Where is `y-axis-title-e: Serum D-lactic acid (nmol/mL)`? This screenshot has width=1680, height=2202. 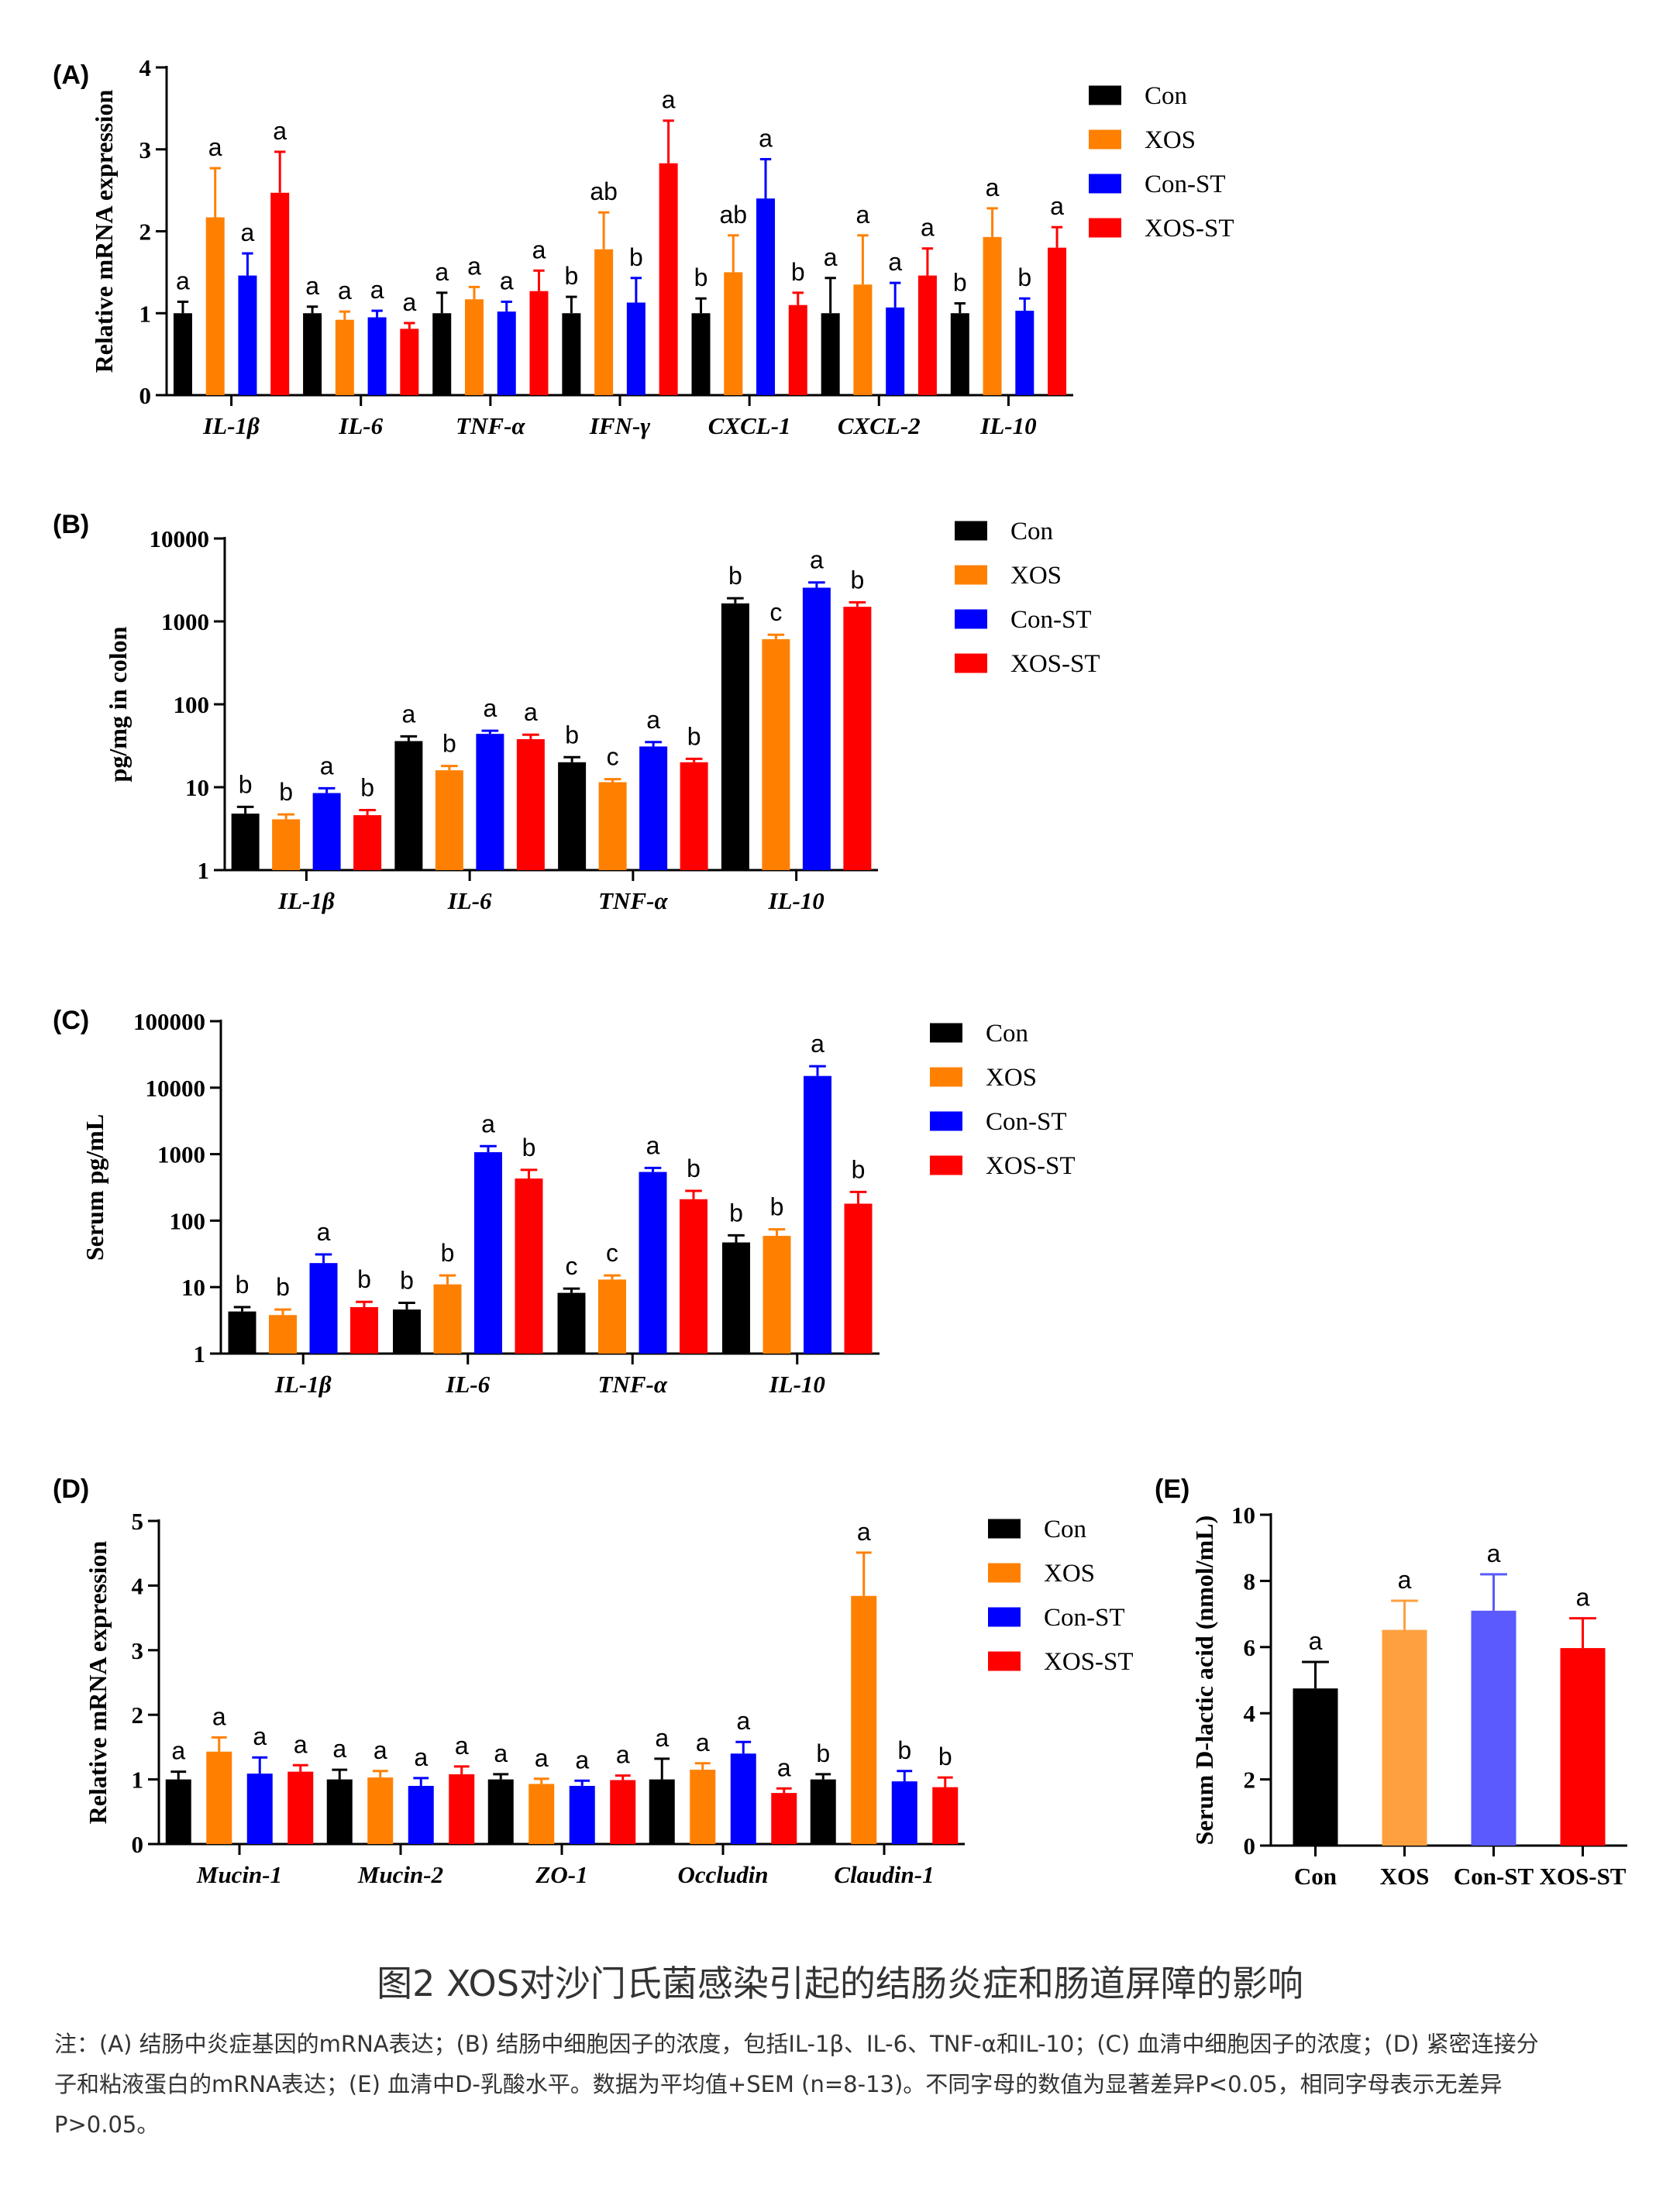 y-axis-title-e: Serum D-lactic acid (nmol/mL) is located at coordinates (1204, 1681).